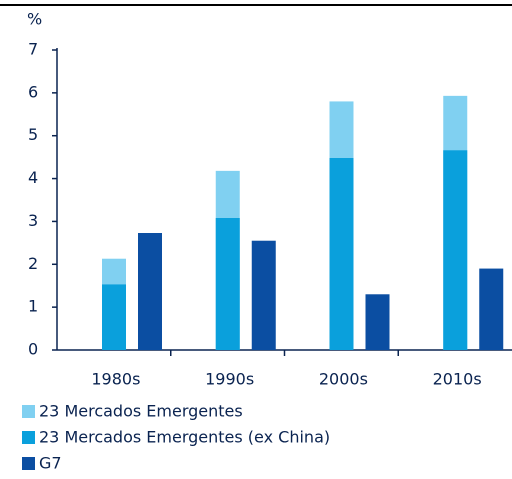 The width and height of the screenshot is (512, 479). Describe the element at coordinates (184, 437) in the screenshot. I see `legend-label: 23 Mercados Emergentes (ex China)` at that location.